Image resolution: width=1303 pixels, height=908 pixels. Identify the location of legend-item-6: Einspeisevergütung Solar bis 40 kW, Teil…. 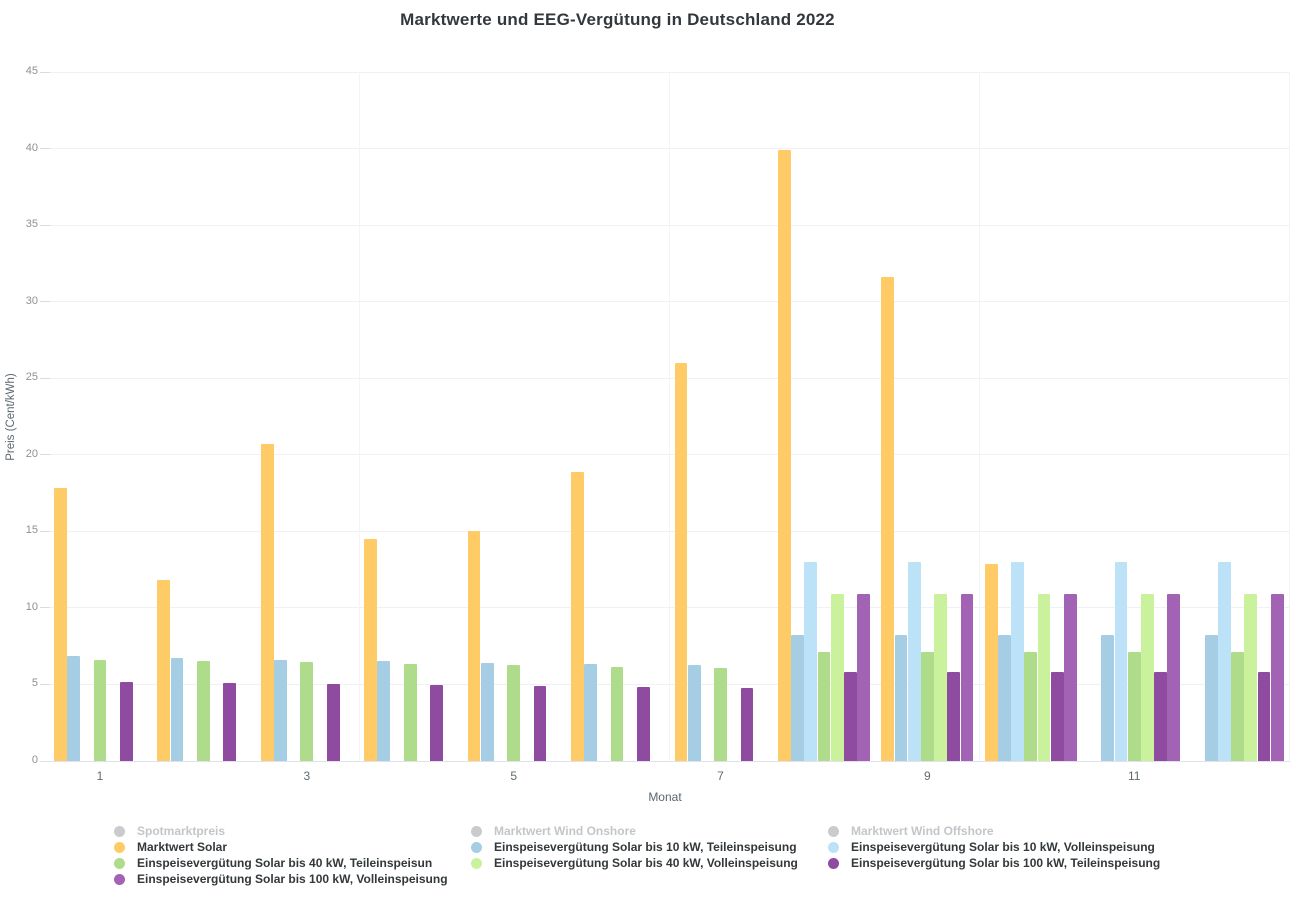
(292, 863).